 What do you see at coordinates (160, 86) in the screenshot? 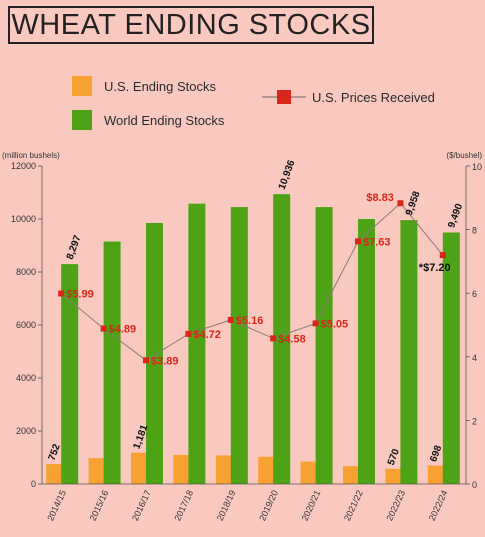
I see `legend-label-us-stocks: U.S. Ending Stocks` at bounding box center [160, 86].